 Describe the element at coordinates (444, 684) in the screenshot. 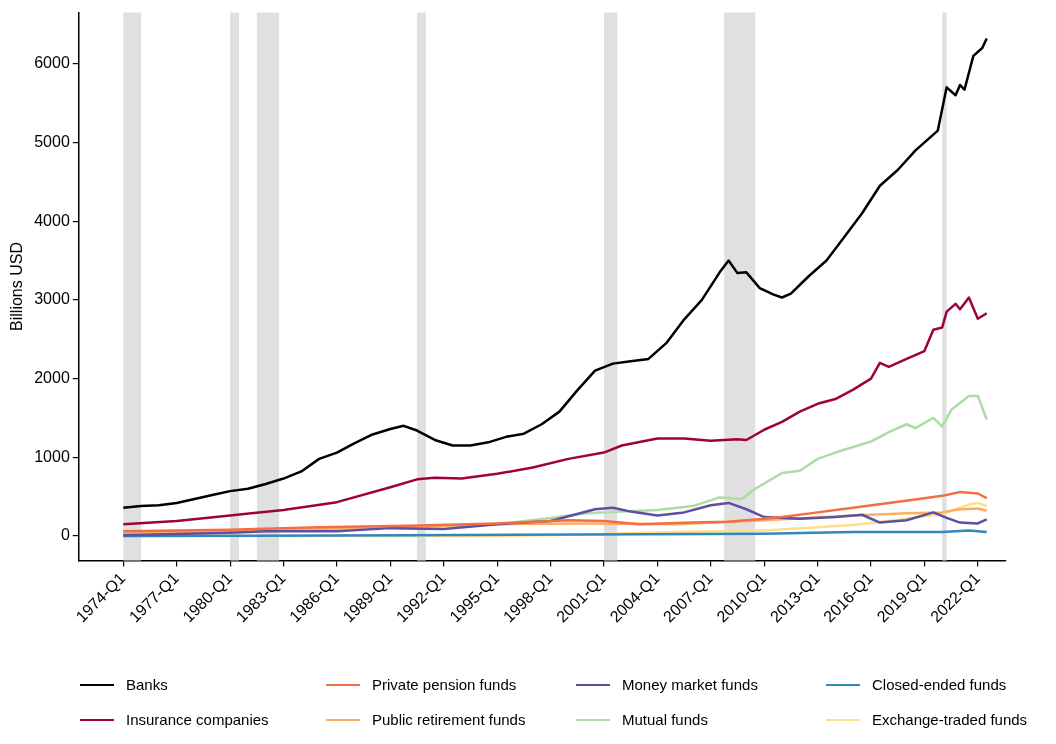

I see `legend-label: Private pension funds` at that location.